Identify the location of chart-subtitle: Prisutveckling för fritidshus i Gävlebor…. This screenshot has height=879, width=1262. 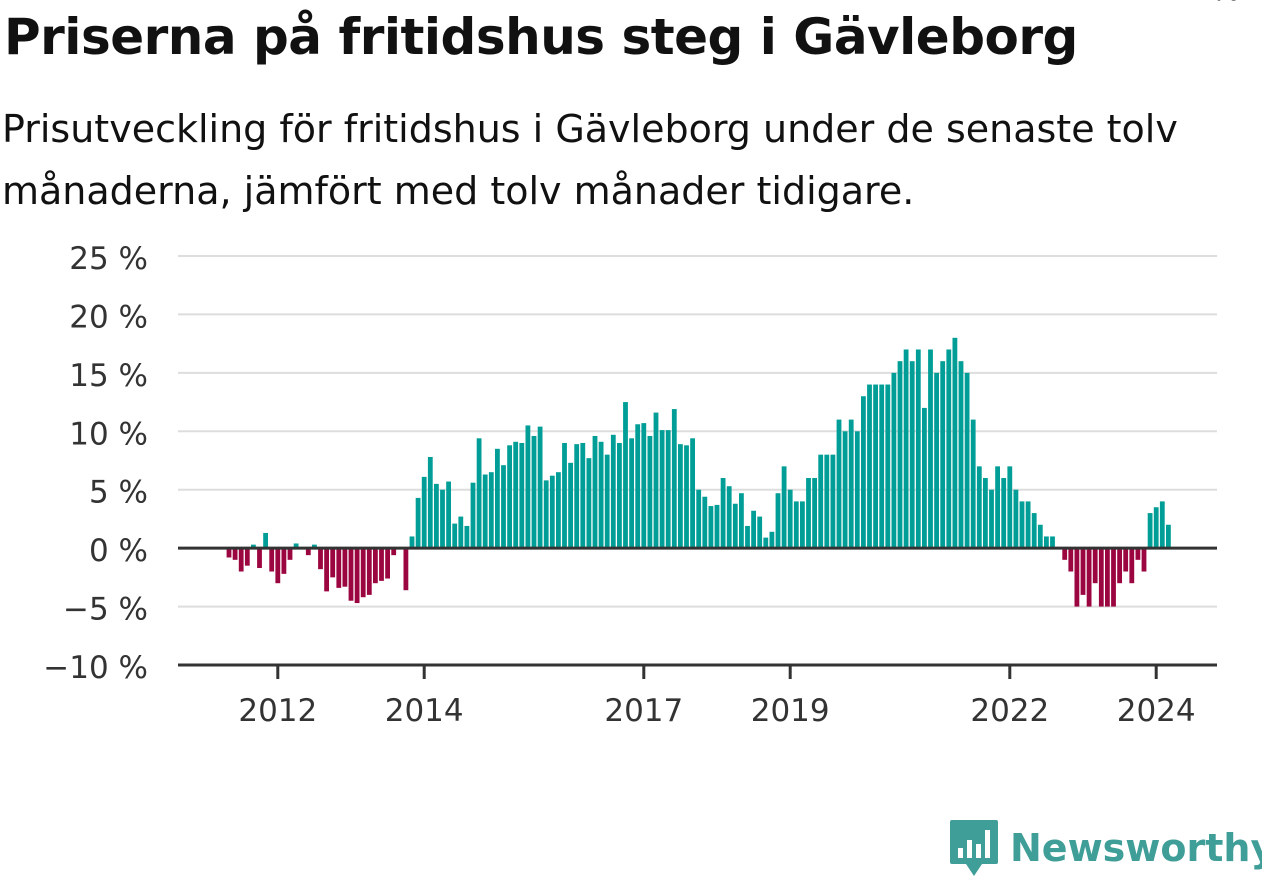
(590, 160).